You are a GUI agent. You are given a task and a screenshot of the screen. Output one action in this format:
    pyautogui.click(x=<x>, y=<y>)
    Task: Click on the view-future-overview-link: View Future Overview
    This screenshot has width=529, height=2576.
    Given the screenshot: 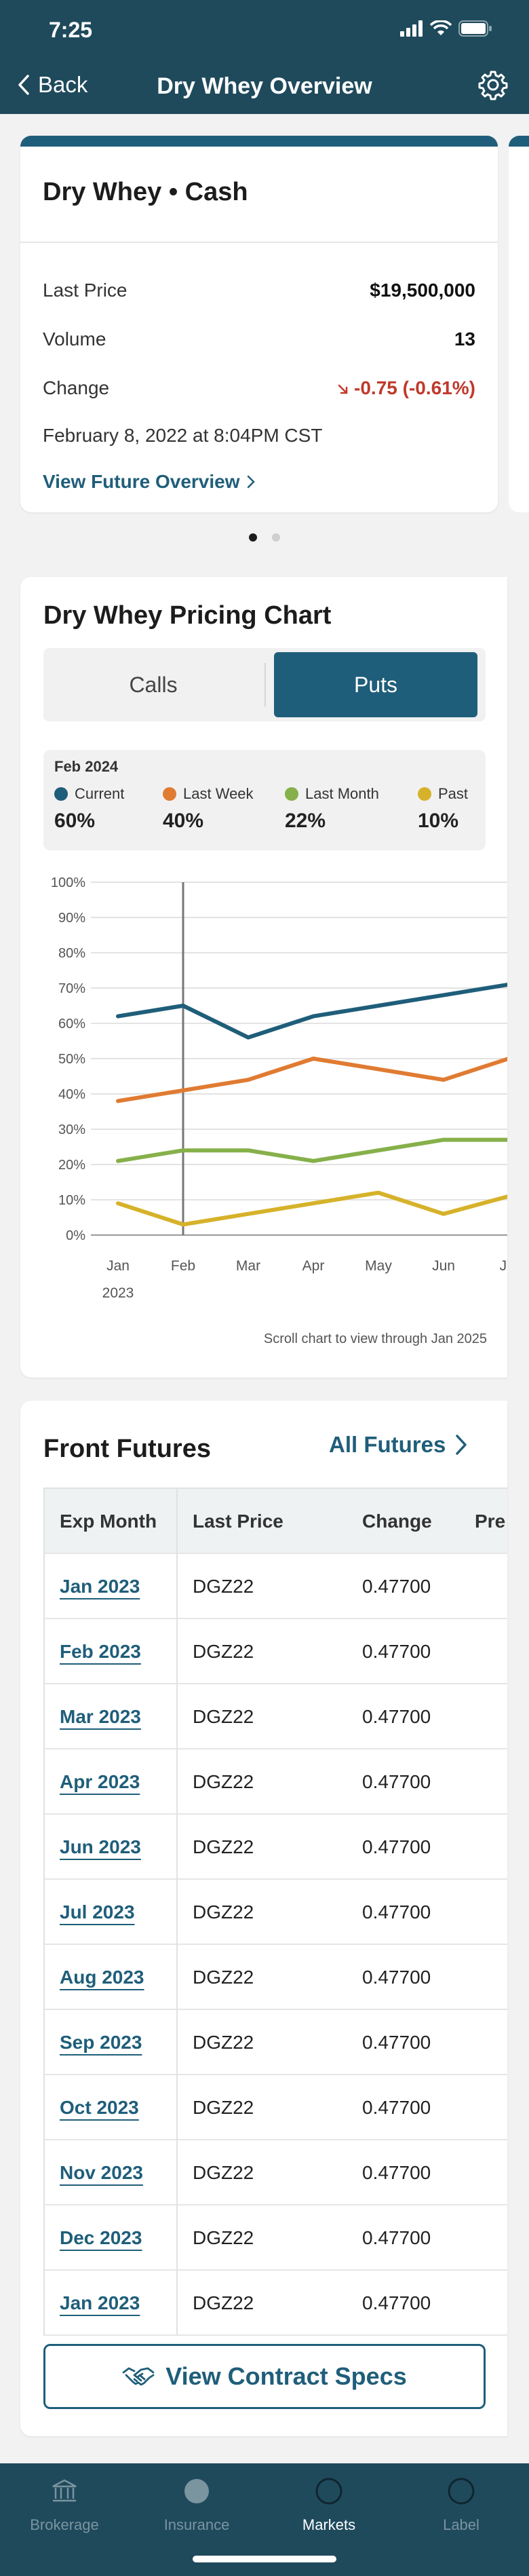 What is the action you would take?
    pyautogui.click(x=149, y=482)
    